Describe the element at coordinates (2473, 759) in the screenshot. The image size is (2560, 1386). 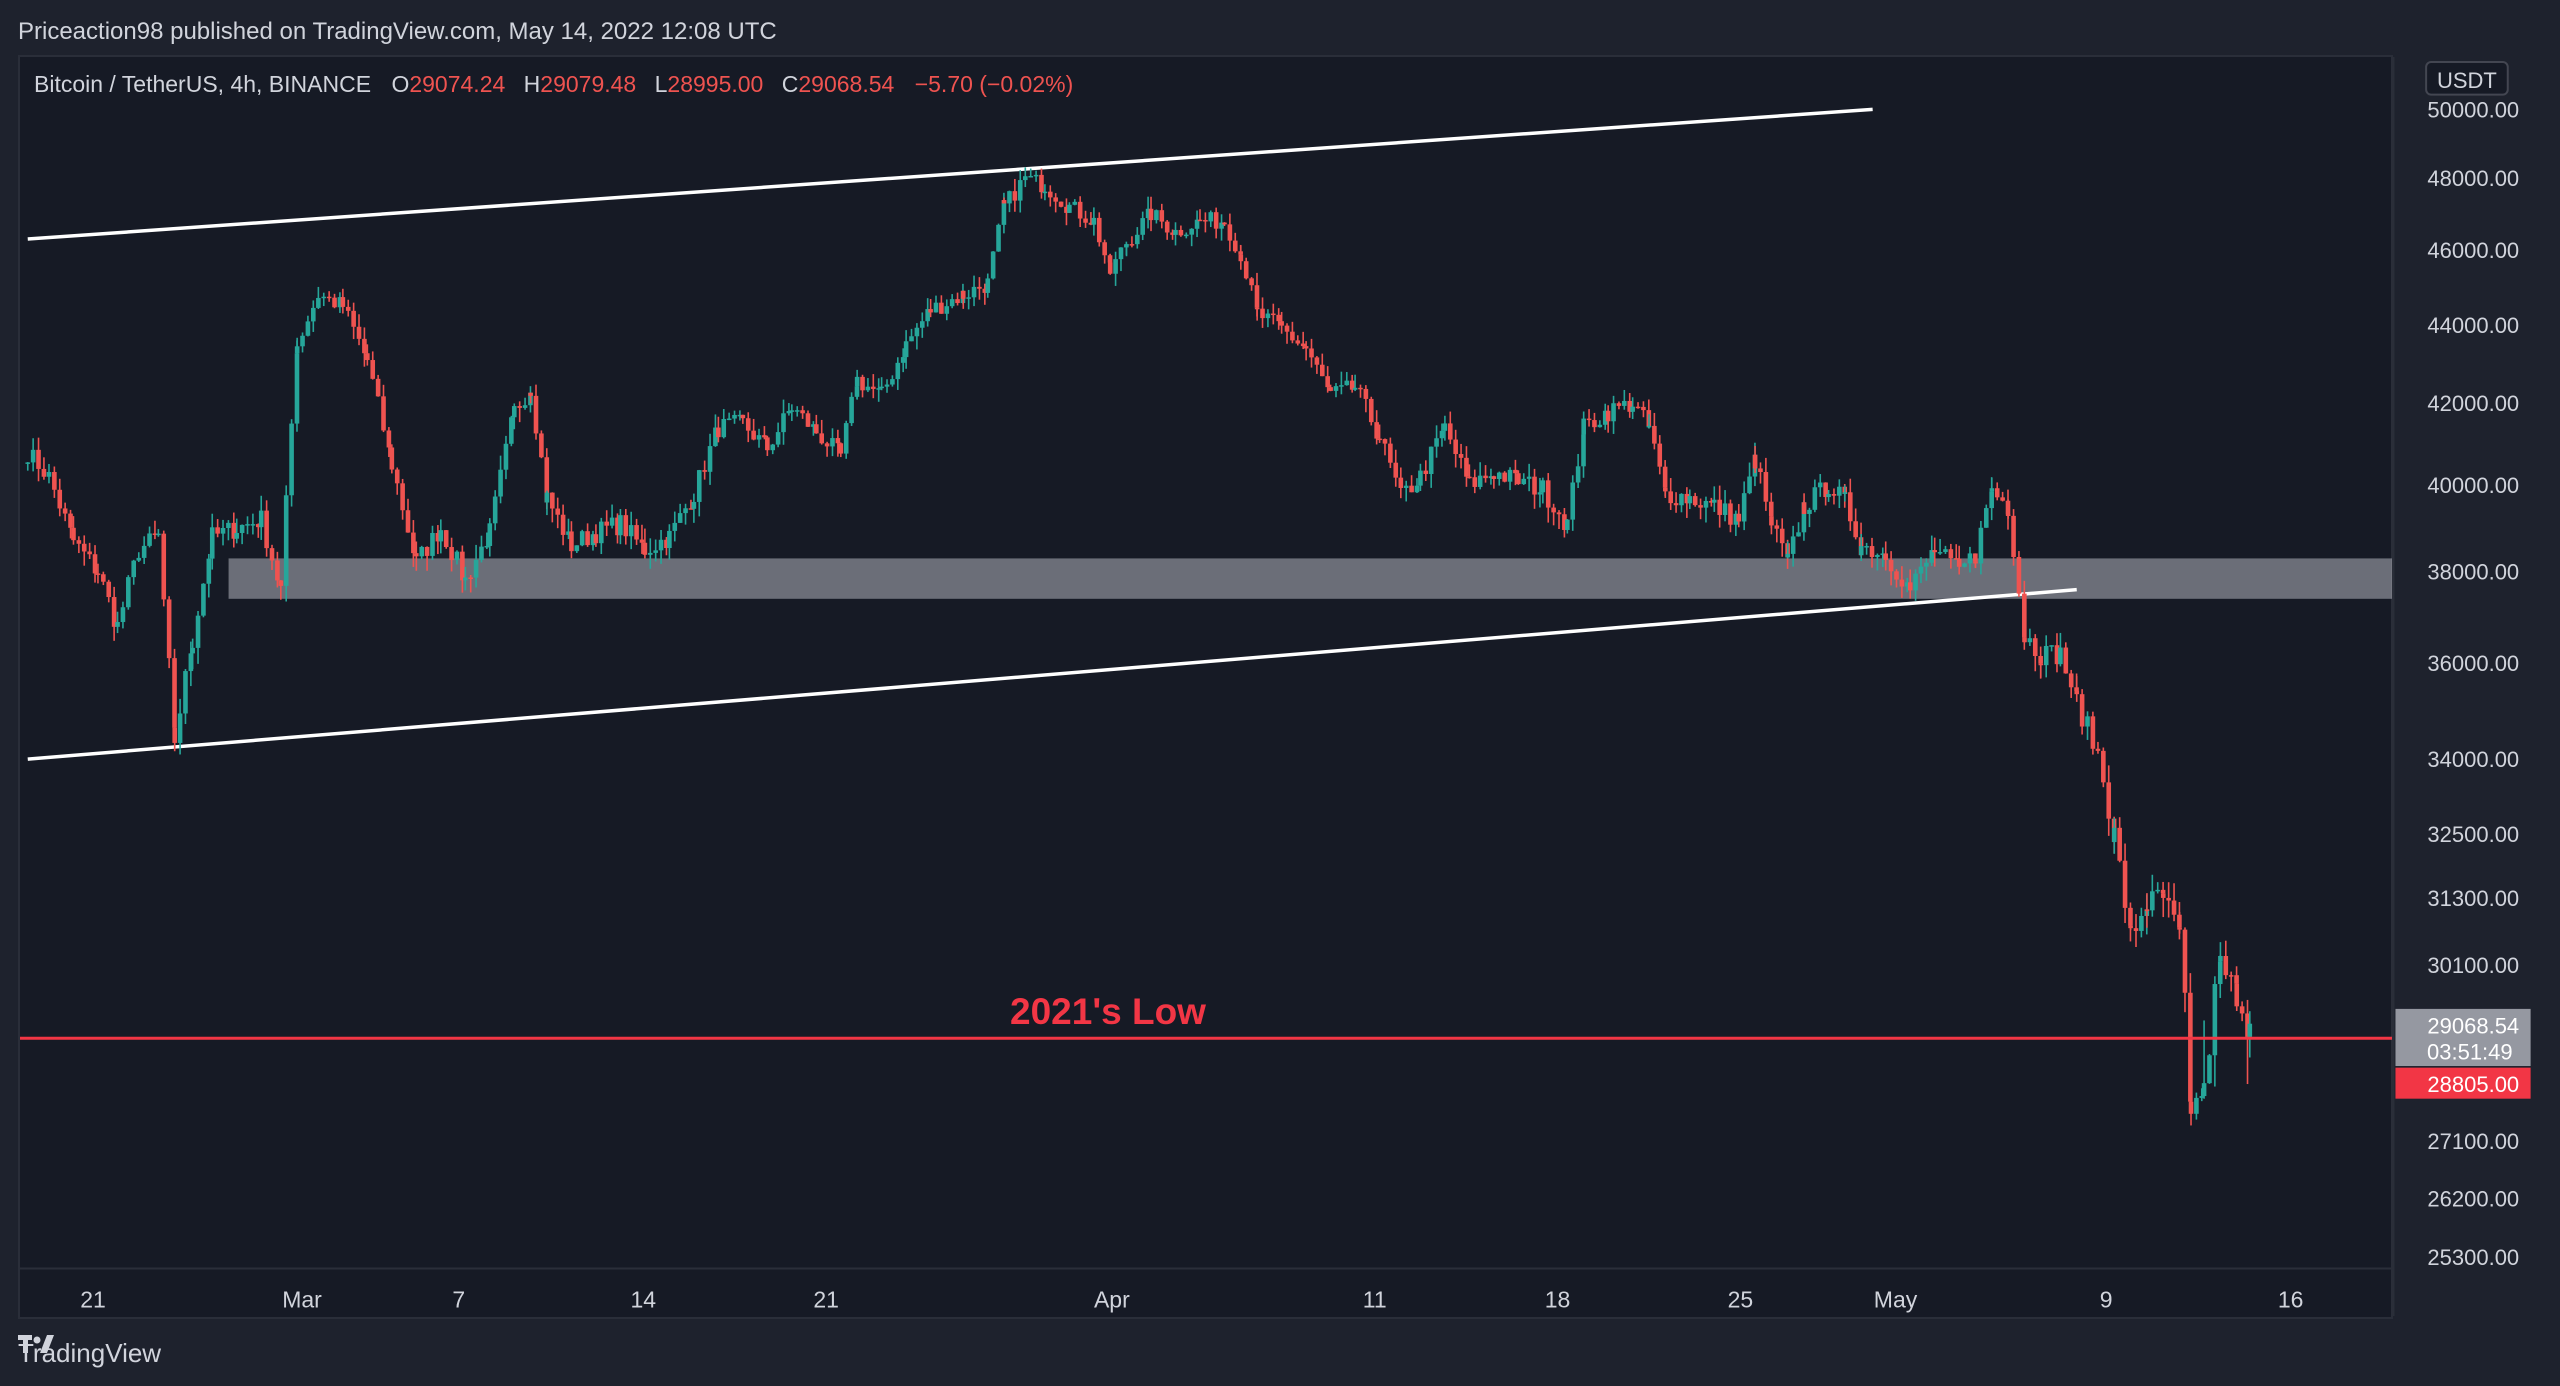
I see `price-tick-label: 34000.00` at that location.